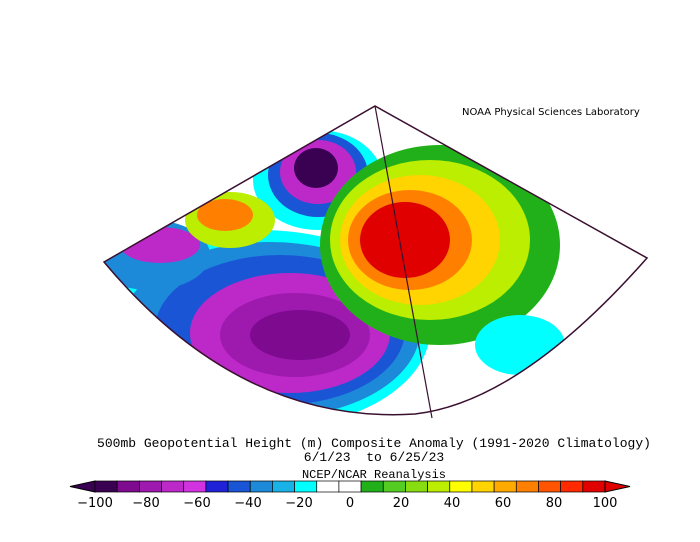 The image size is (700, 542). What do you see at coordinates (401, 503) in the screenshot?
I see `colorbar-tick-label: 20` at bounding box center [401, 503].